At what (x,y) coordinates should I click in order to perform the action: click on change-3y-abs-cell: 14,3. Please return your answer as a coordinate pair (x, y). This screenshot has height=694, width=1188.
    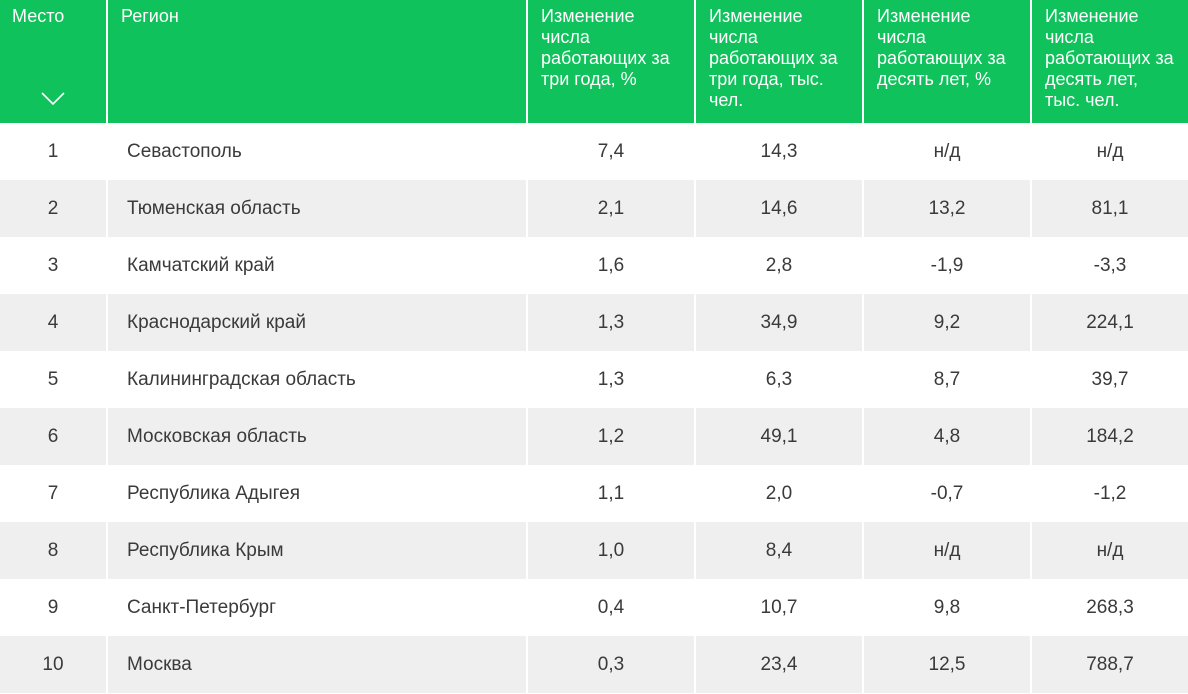
    Looking at the image, I should click on (779, 151).